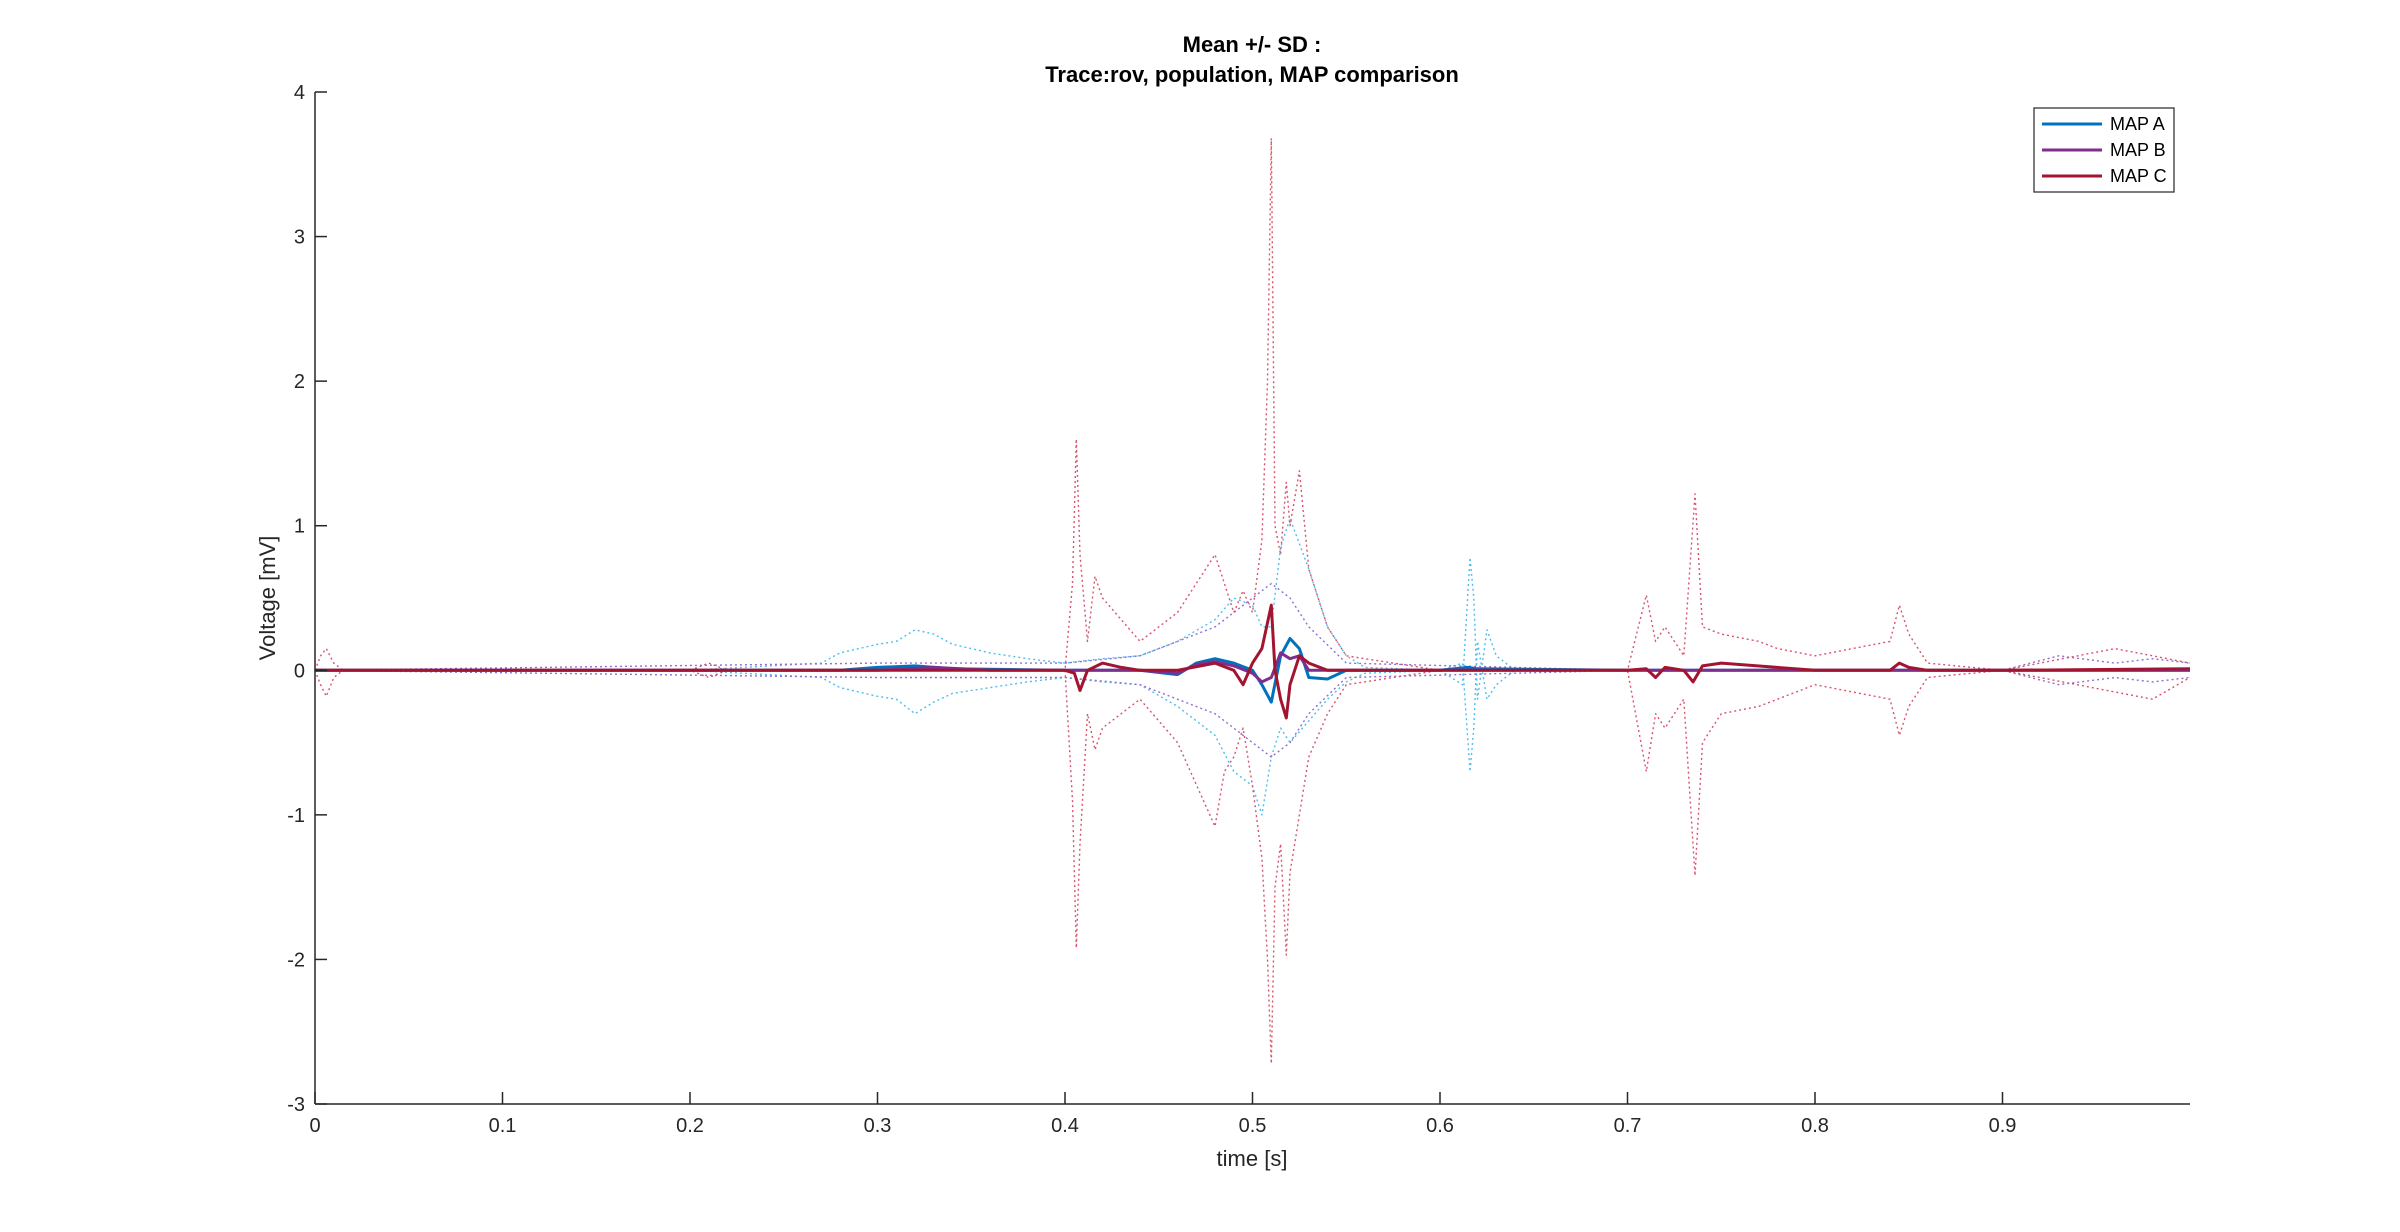  I want to click on x-tick-label: 0.6, so click(1440, 1126).